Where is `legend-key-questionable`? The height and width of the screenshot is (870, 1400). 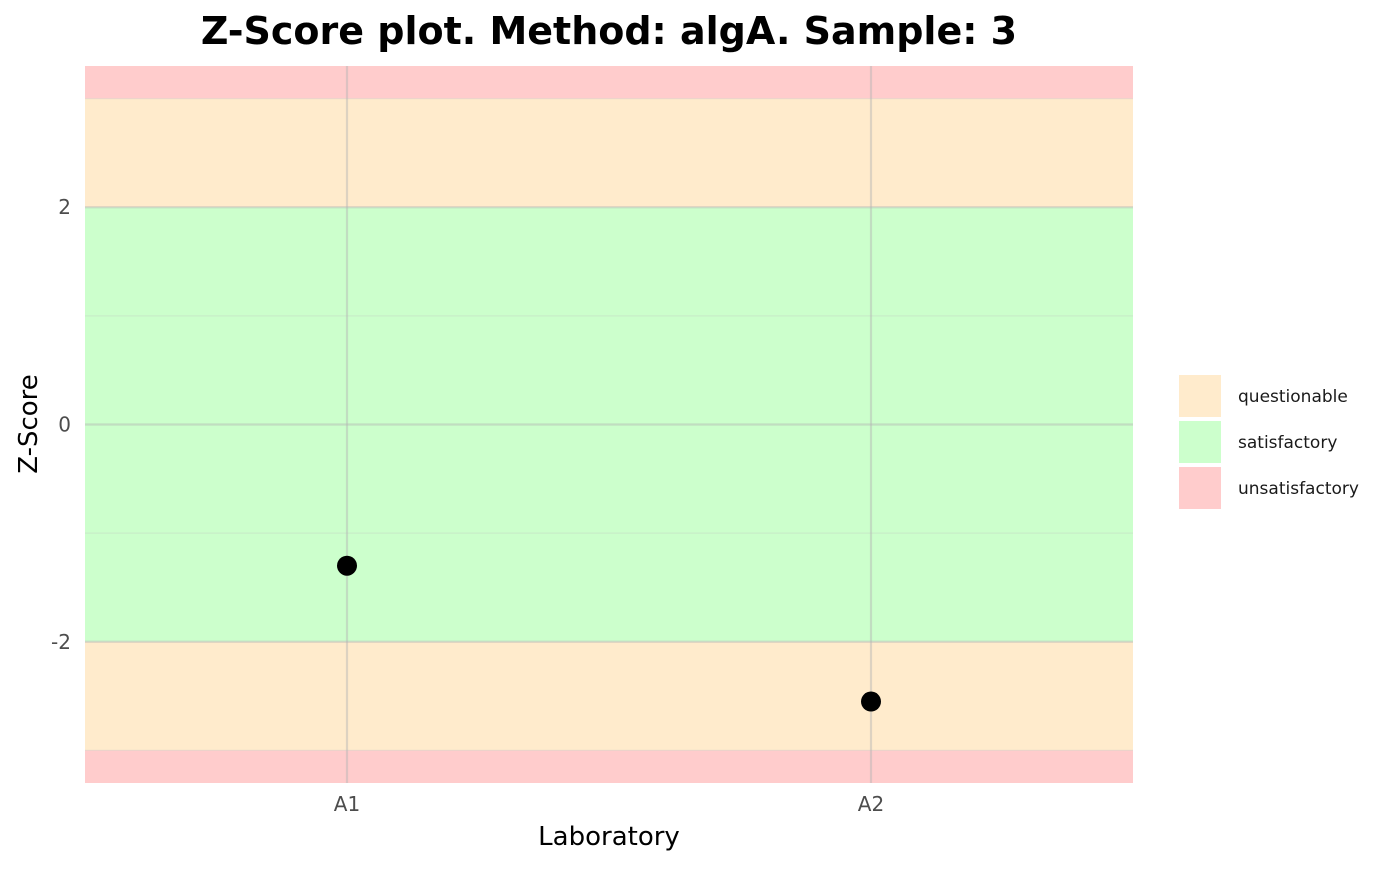
legend-key-questionable is located at coordinates (1200, 396).